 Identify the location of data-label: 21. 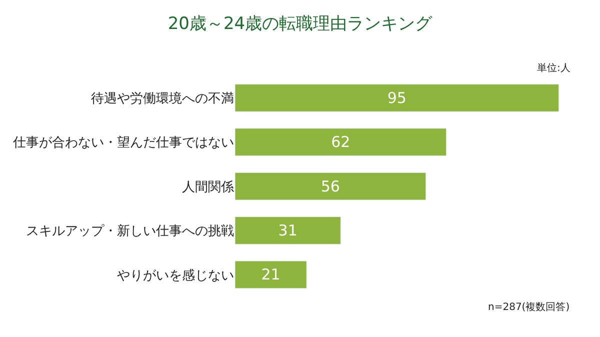
(270, 275).